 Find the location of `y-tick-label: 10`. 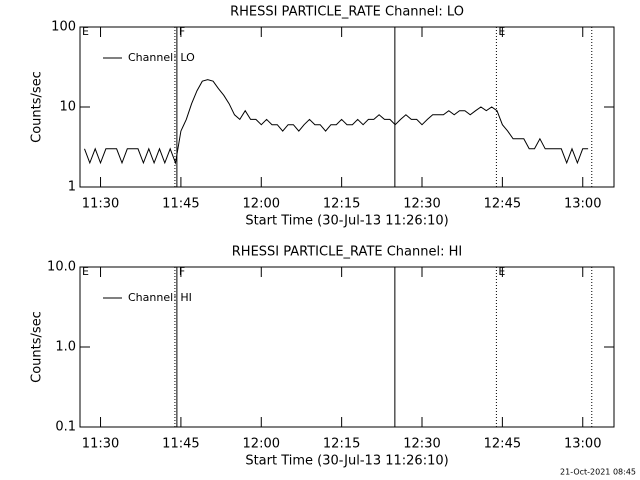

y-tick-label: 10 is located at coordinates (67, 107).